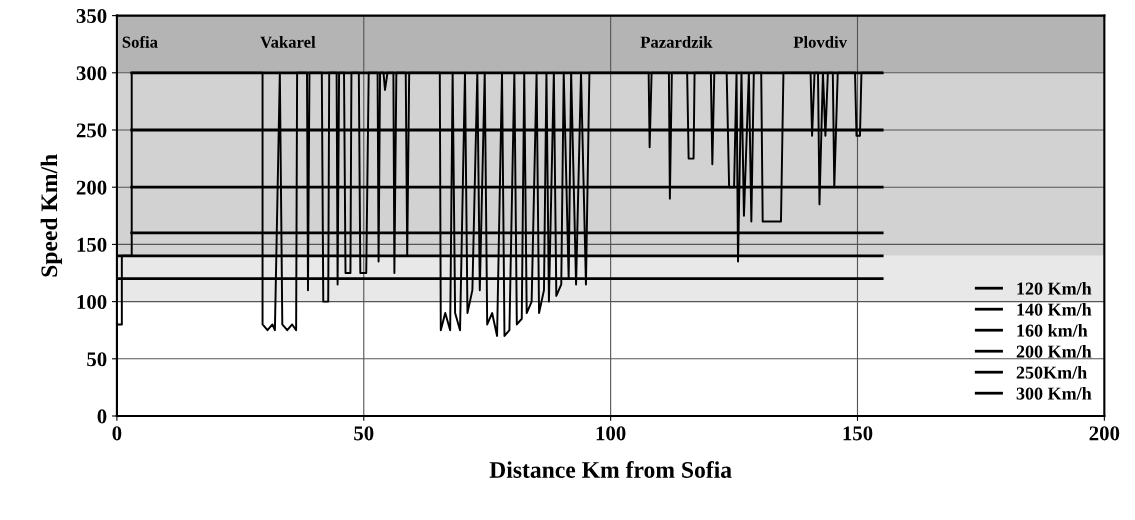  I want to click on legend-label: 160 km/h, so click(1052, 330).